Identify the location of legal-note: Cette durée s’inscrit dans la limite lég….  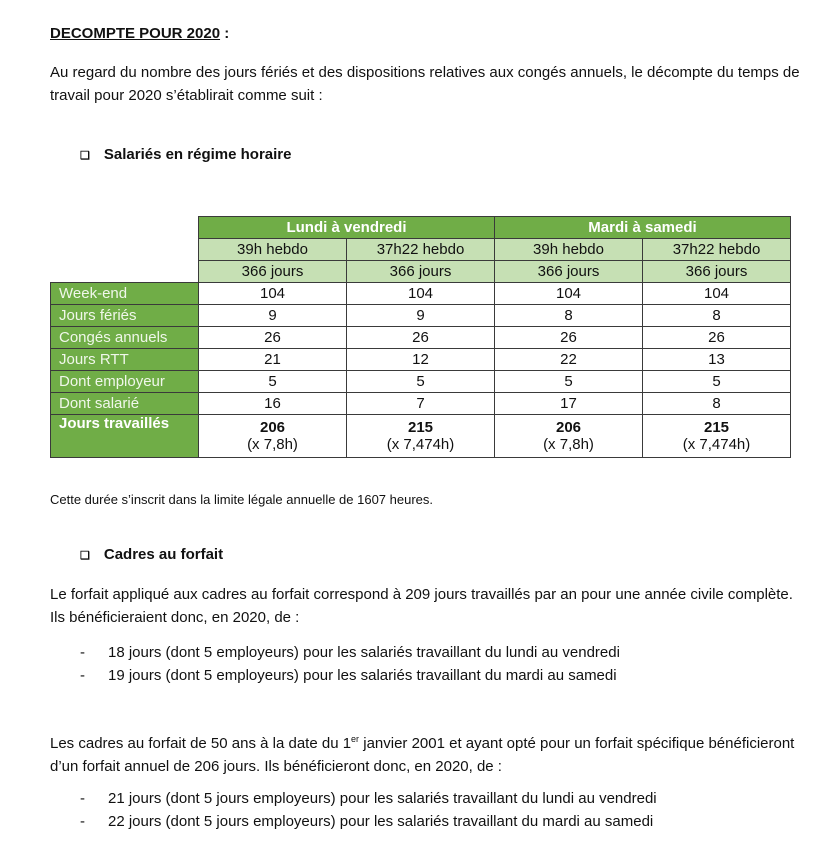
(242, 499).